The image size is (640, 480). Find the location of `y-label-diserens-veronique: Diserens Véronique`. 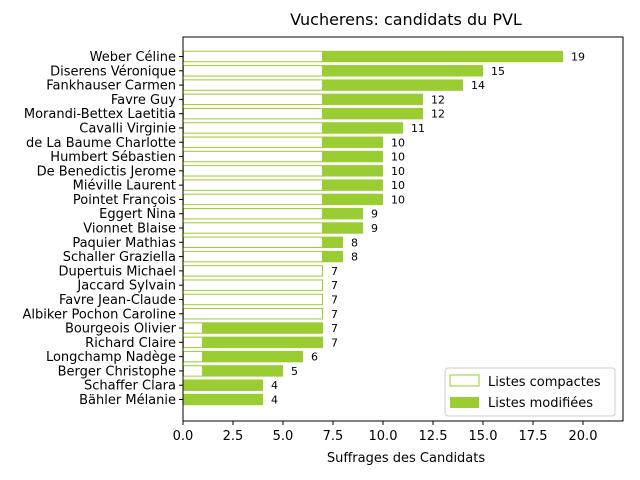

y-label-diserens-veronique: Diserens Véronique is located at coordinates (113, 71).